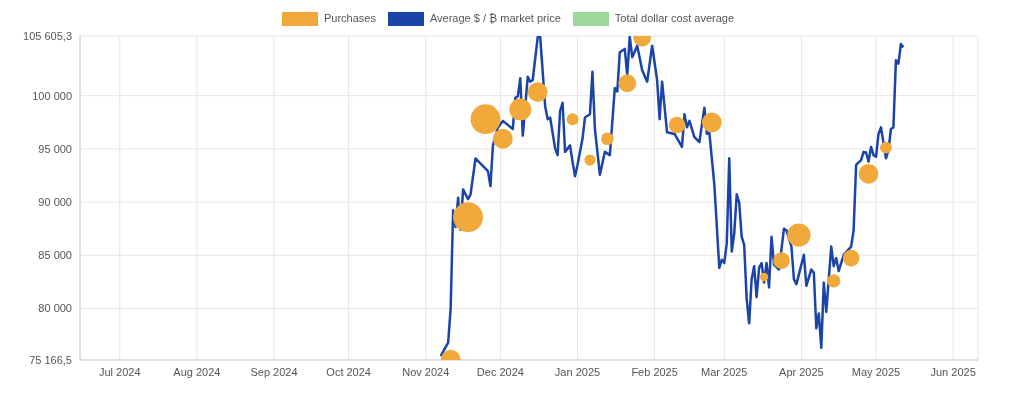 This screenshot has width=1024, height=394. What do you see at coordinates (494, 18) in the screenshot?
I see `legend-label: Average $ / ₿ market price` at bounding box center [494, 18].